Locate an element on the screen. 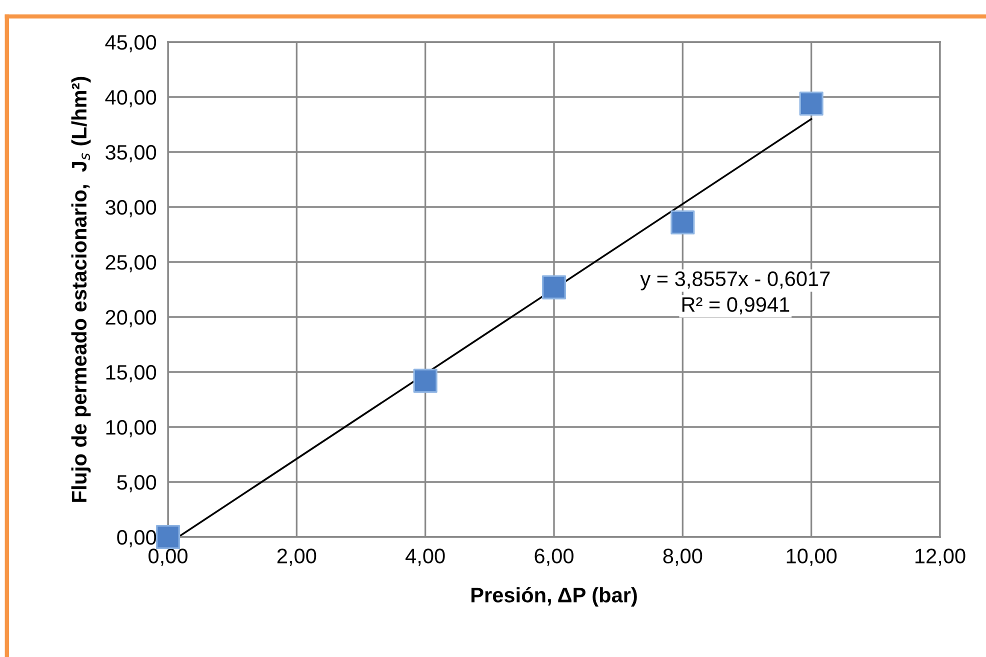 The width and height of the screenshot is (986, 657). y-tick-label: 40,00 is located at coordinates (130, 99).